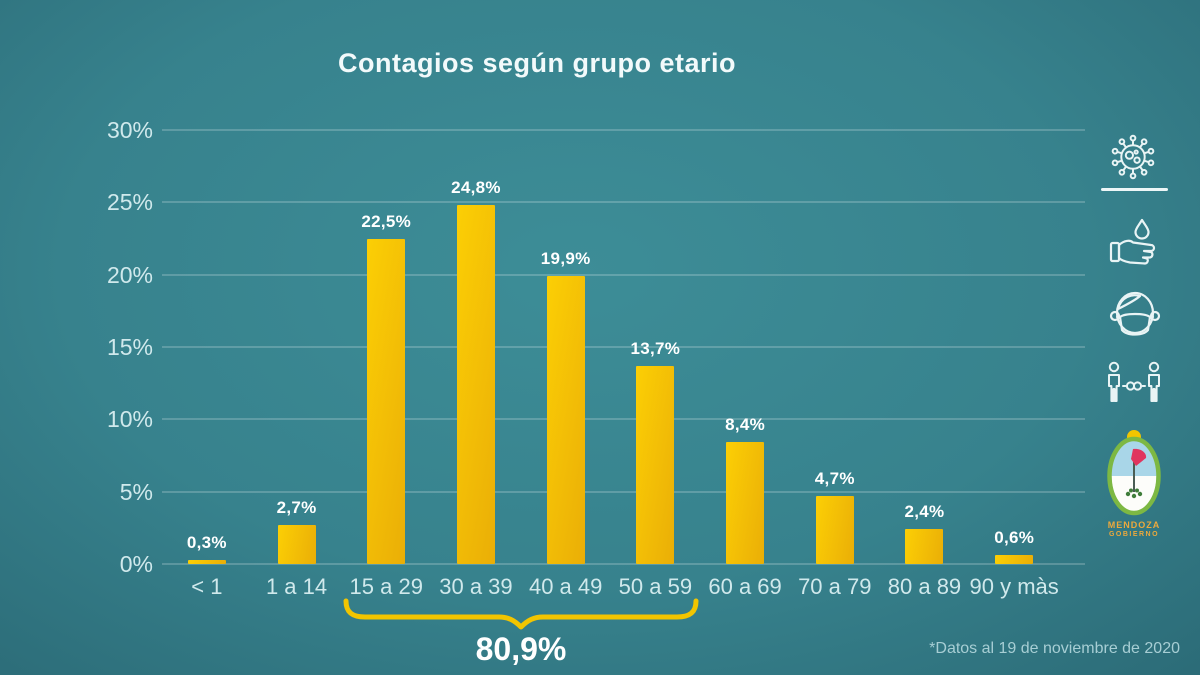 This screenshot has height=675, width=1200. I want to click on x-axis-label: 1 a 14, so click(296, 586).